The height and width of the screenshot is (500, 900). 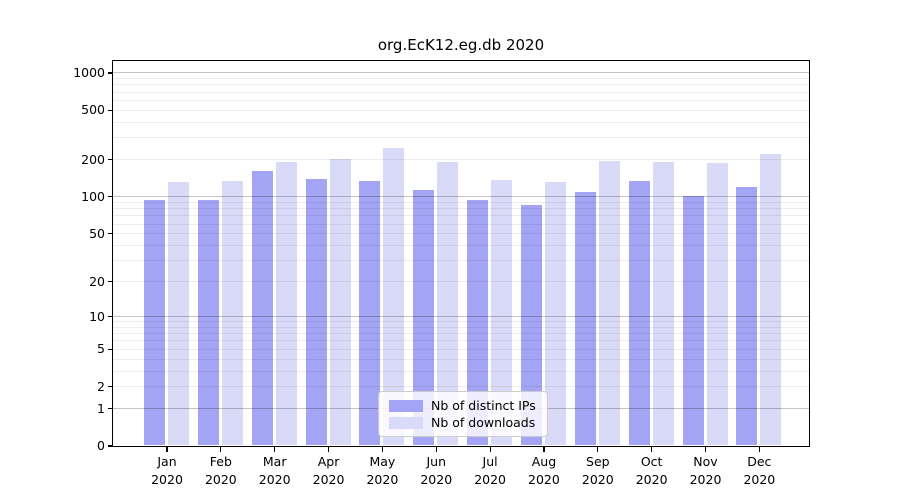 I want to click on bar-nb-of-downloads-oct, so click(x=663, y=303).